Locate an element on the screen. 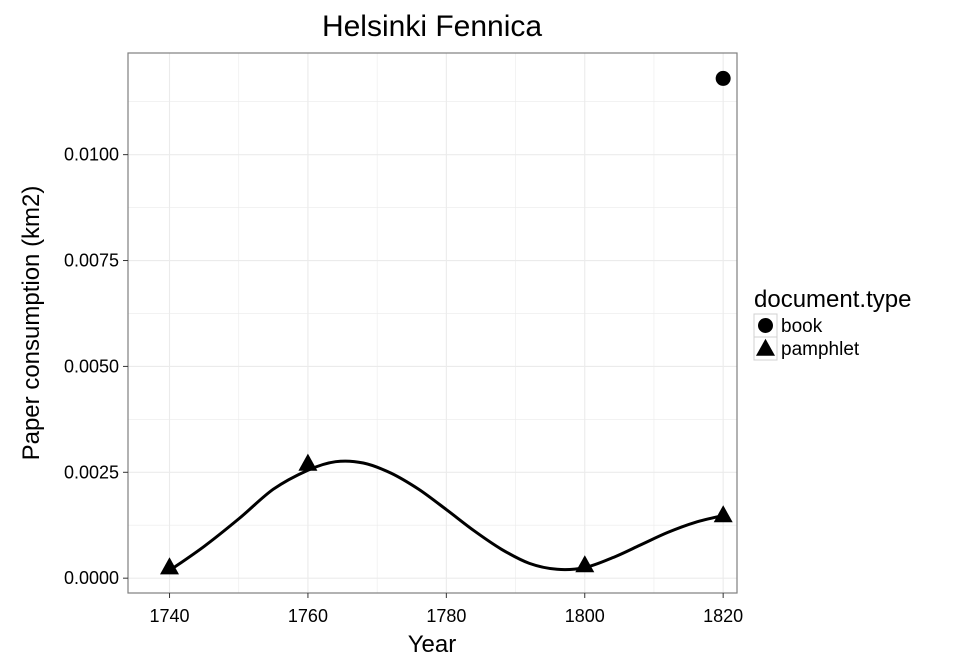 This screenshot has width=960, height=672. x-tick-label: 1740 is located at coordinates (169, 616).